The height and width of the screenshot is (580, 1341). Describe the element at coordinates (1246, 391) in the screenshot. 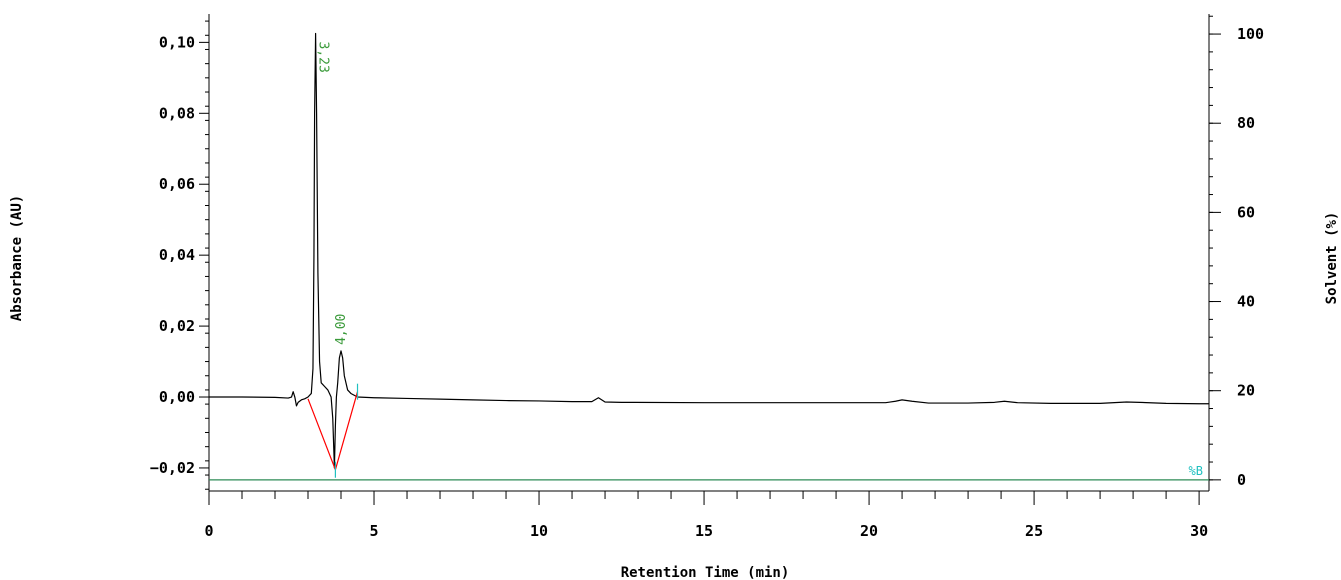

I see `y2-tick-label: 20` at that location.